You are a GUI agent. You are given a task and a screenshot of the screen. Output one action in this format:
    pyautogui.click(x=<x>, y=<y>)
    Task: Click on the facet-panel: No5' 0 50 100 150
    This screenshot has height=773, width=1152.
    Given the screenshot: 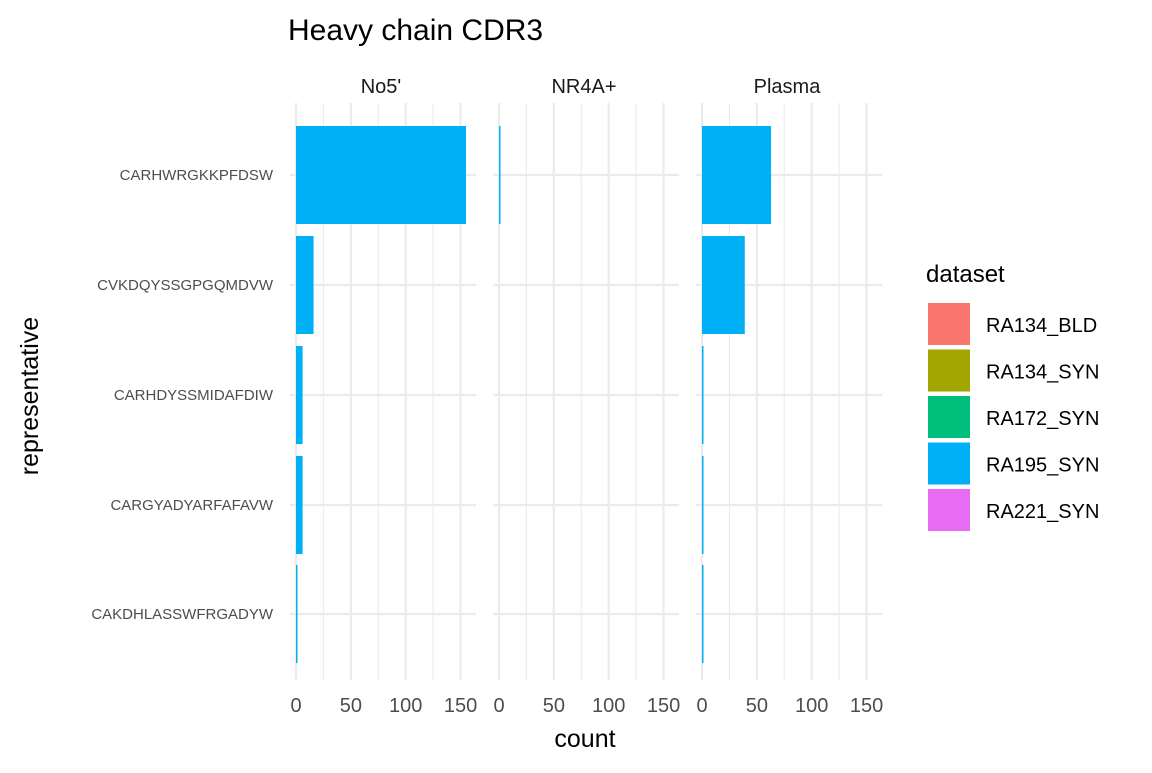 What is the action you would take?
    pyautogui.click(x=383, y=396)
    